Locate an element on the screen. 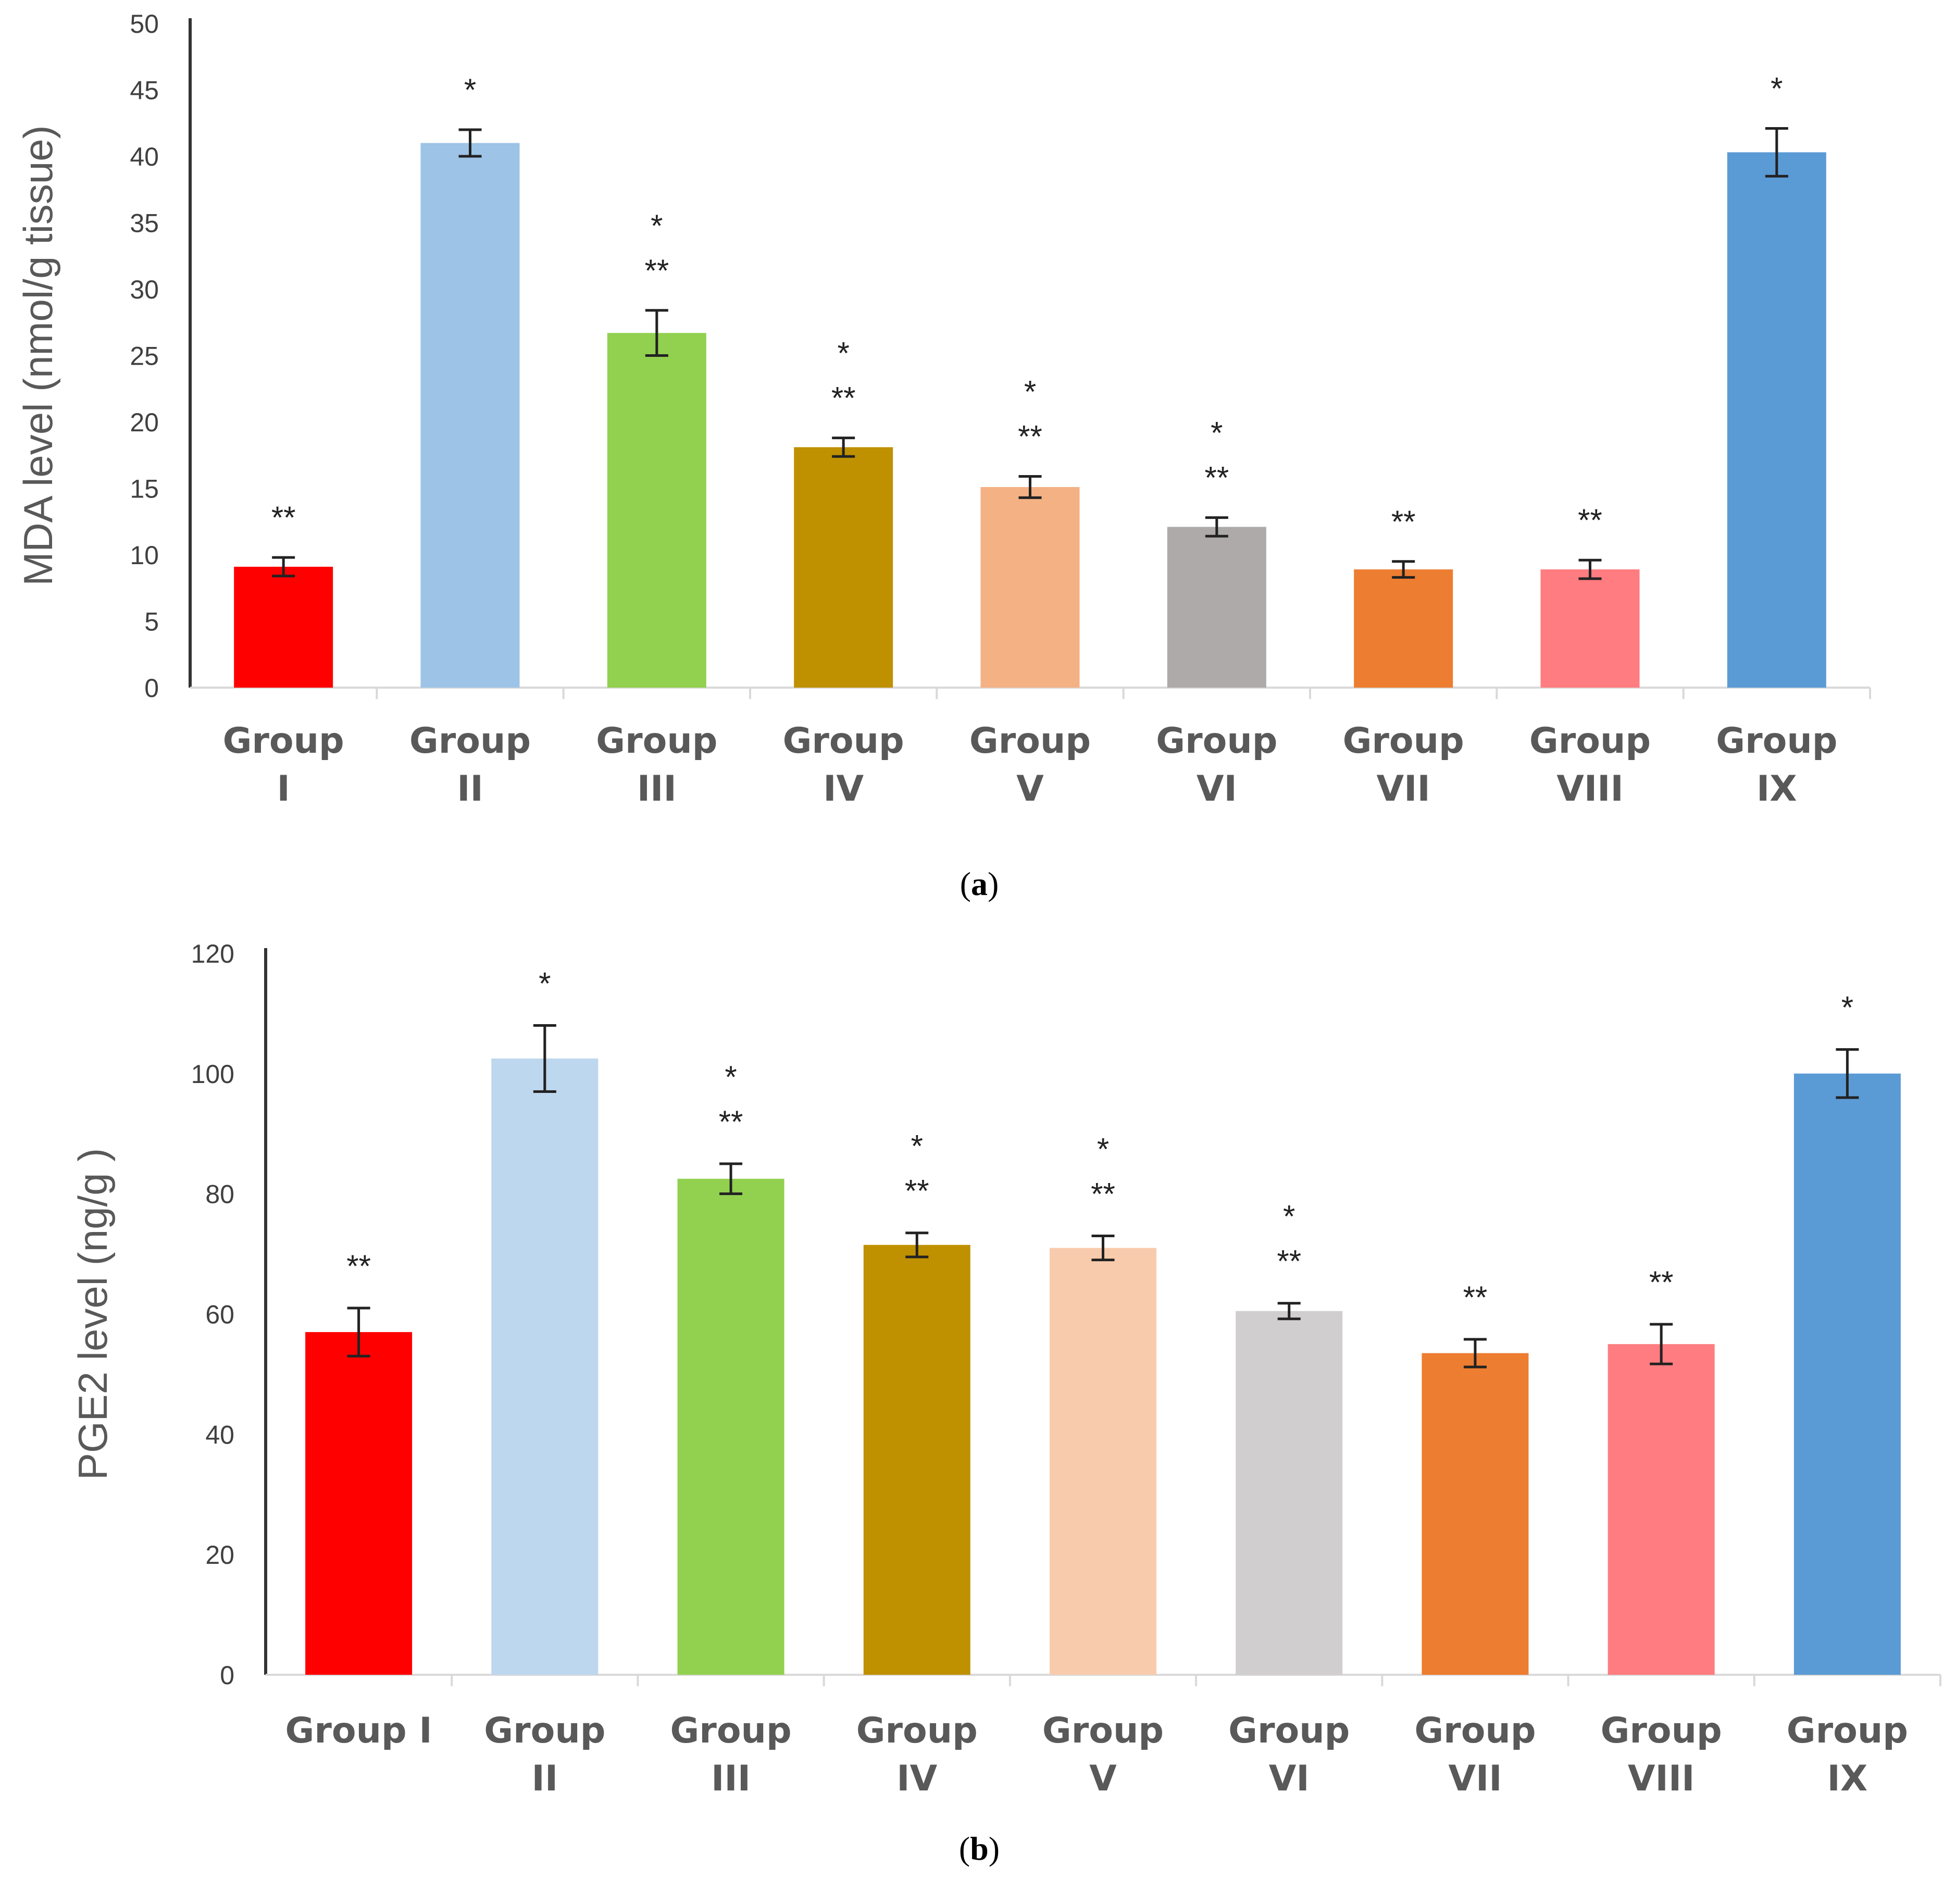  y-tick-label: 30 is located at coordinates (144, 289).